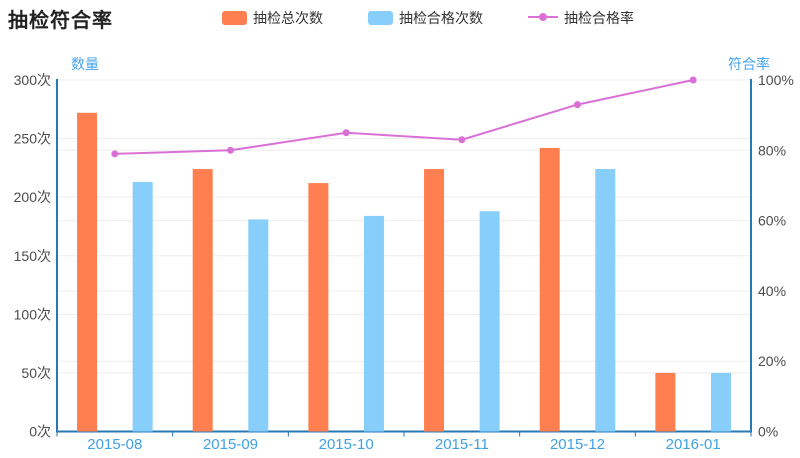 The image size is (800, 458). I want to click on x-axis-category-label: 2015-10, so click(346, 444).